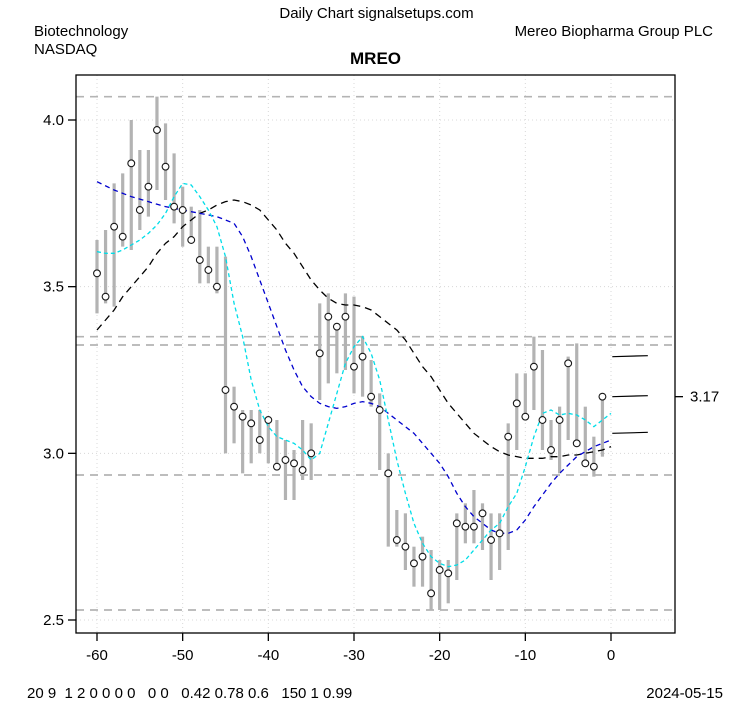 The height and width of the screenshot is (708, 753). Describe the element at coordinates (53, 287) in the screenshot. I see `y-tick-label: 3.5` at that location.